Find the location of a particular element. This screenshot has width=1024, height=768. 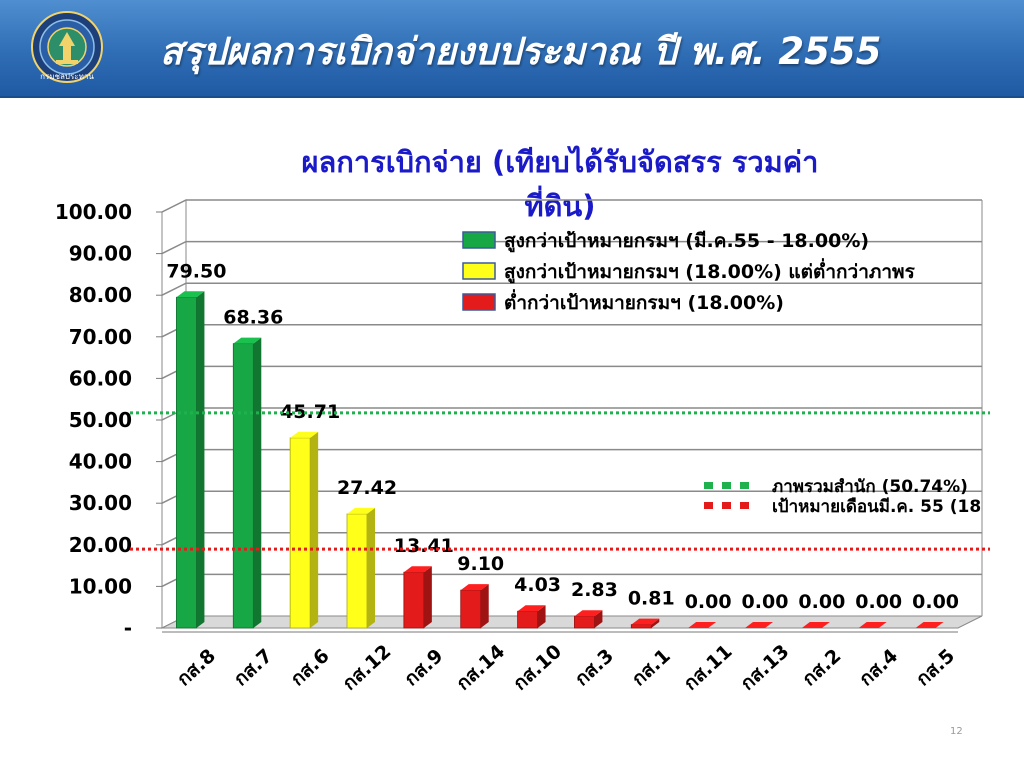

y-tick-label: 90.00 is located at coordinates (100, 254).